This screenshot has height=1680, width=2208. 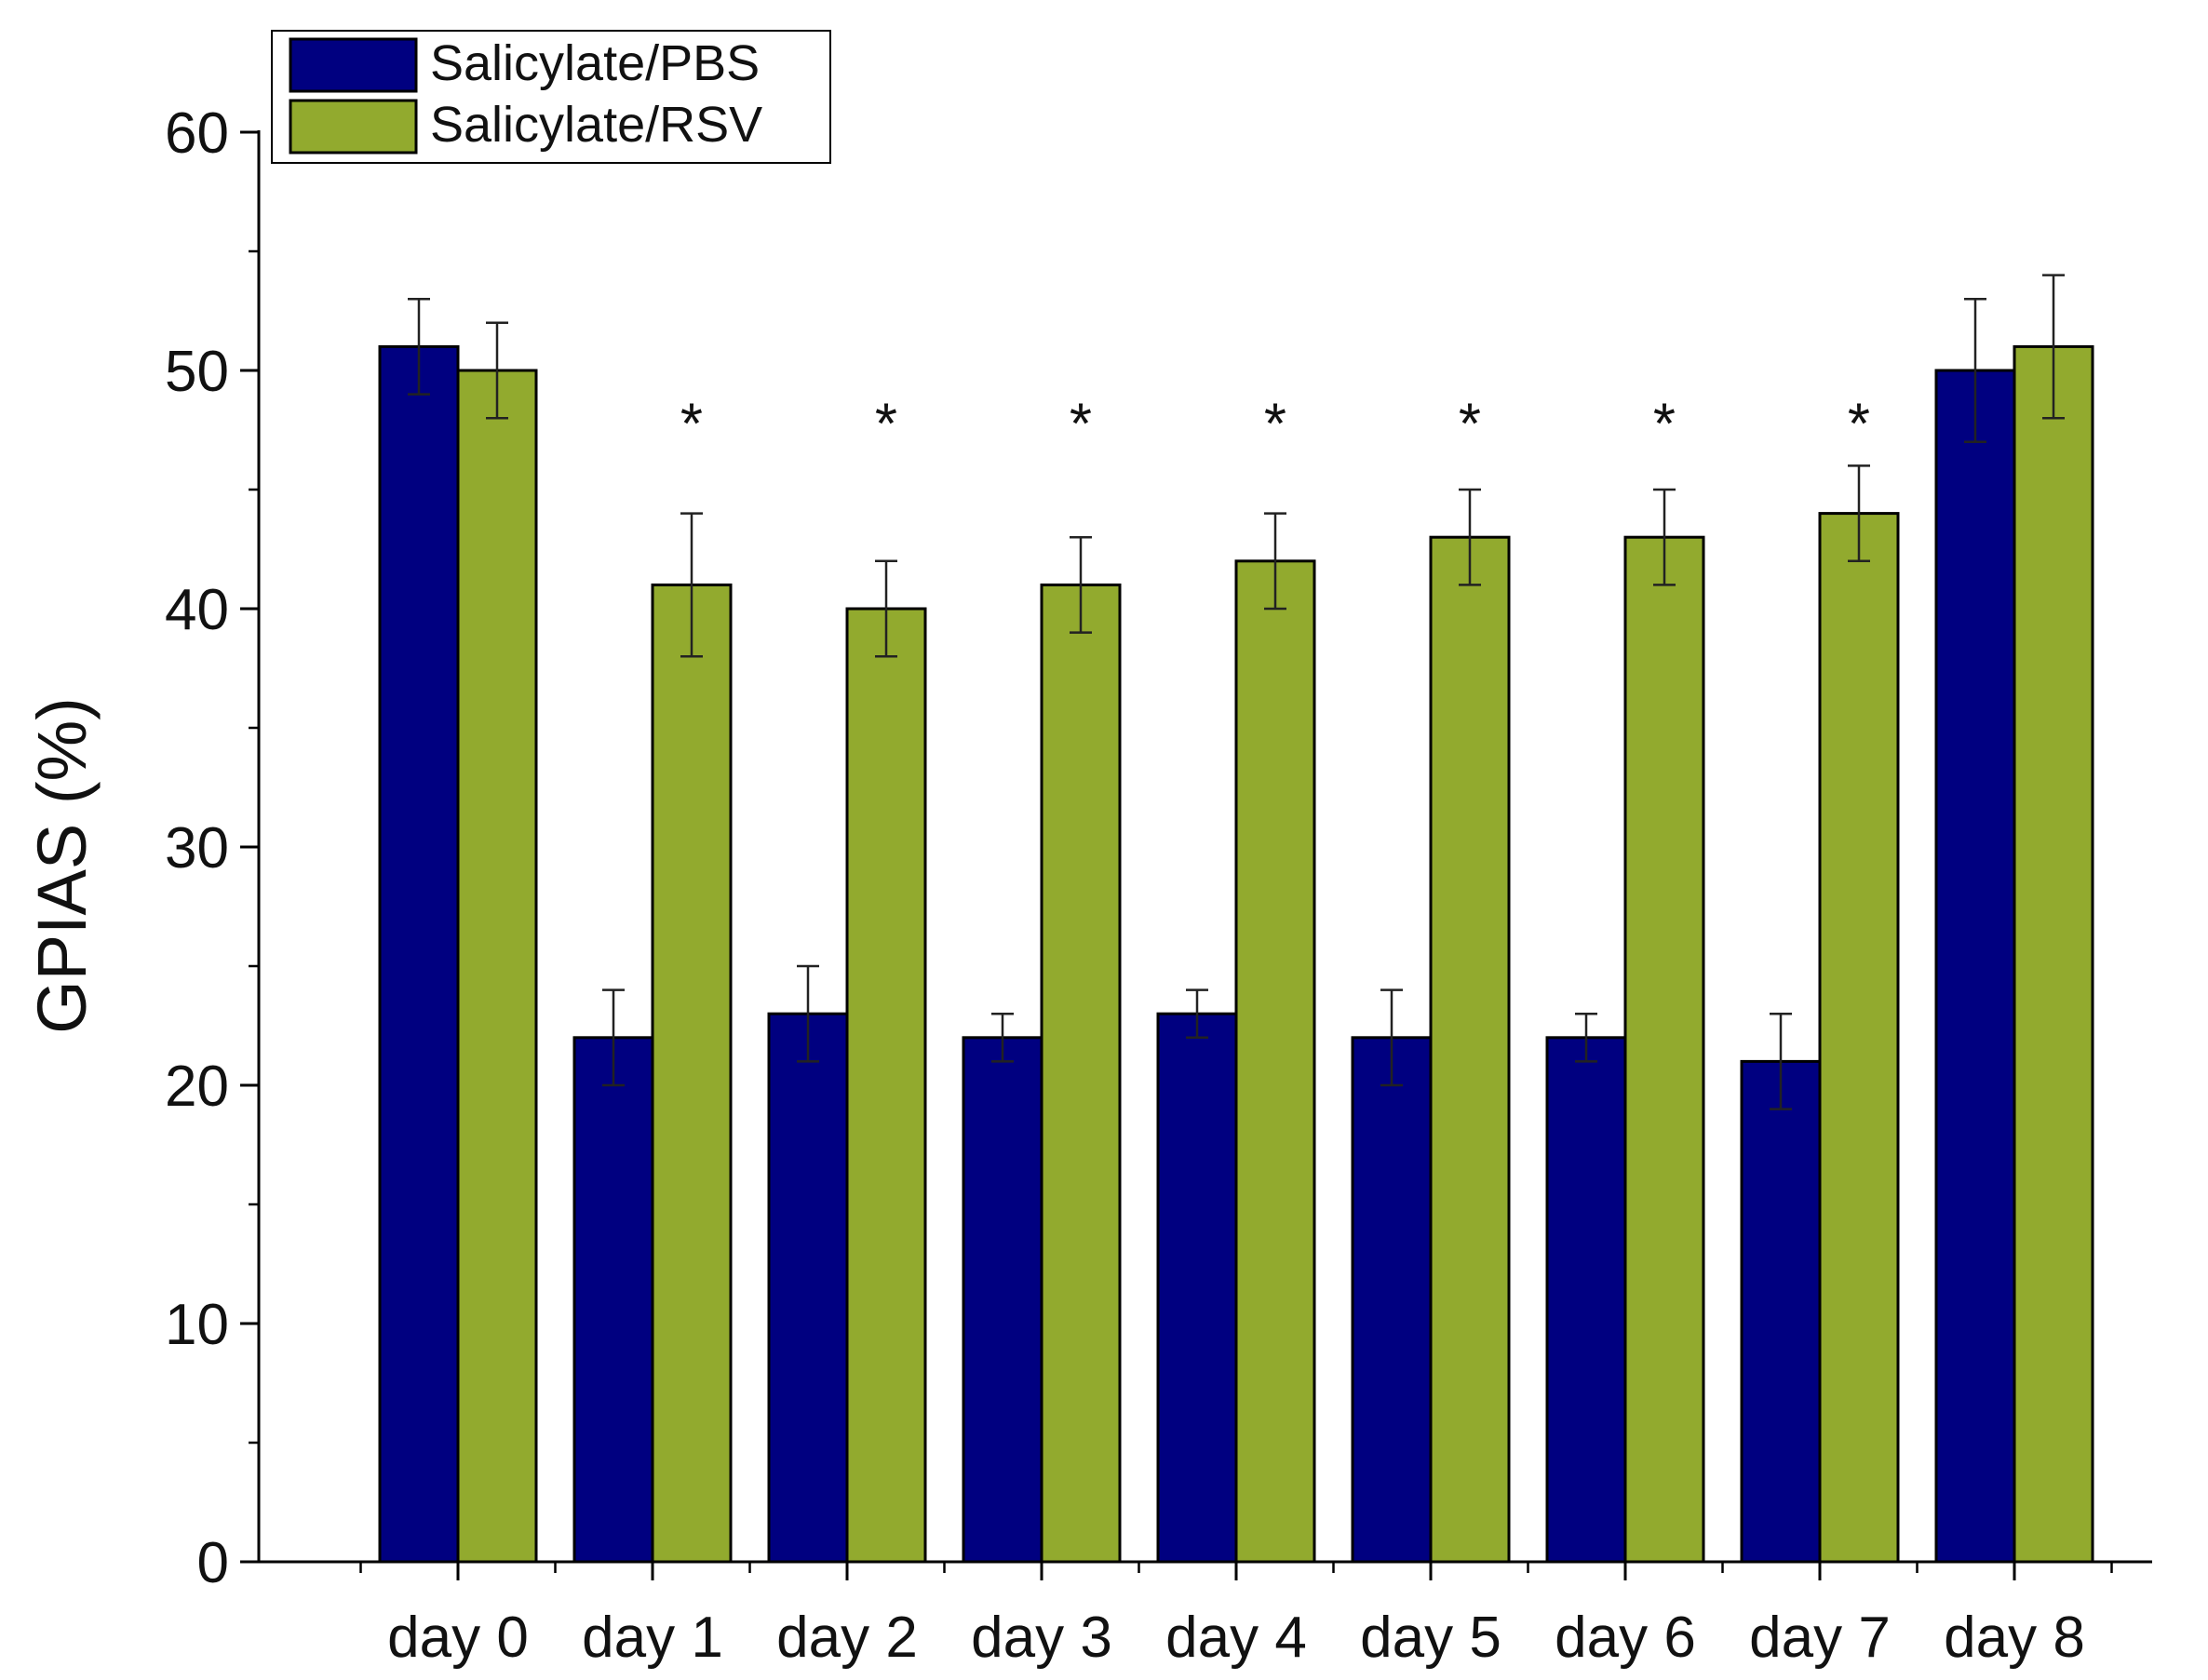 What do you see at coordinates (353, 65) in the screenshot?
I see `legend-swatch-pbs` at bounding box center [353, 65].